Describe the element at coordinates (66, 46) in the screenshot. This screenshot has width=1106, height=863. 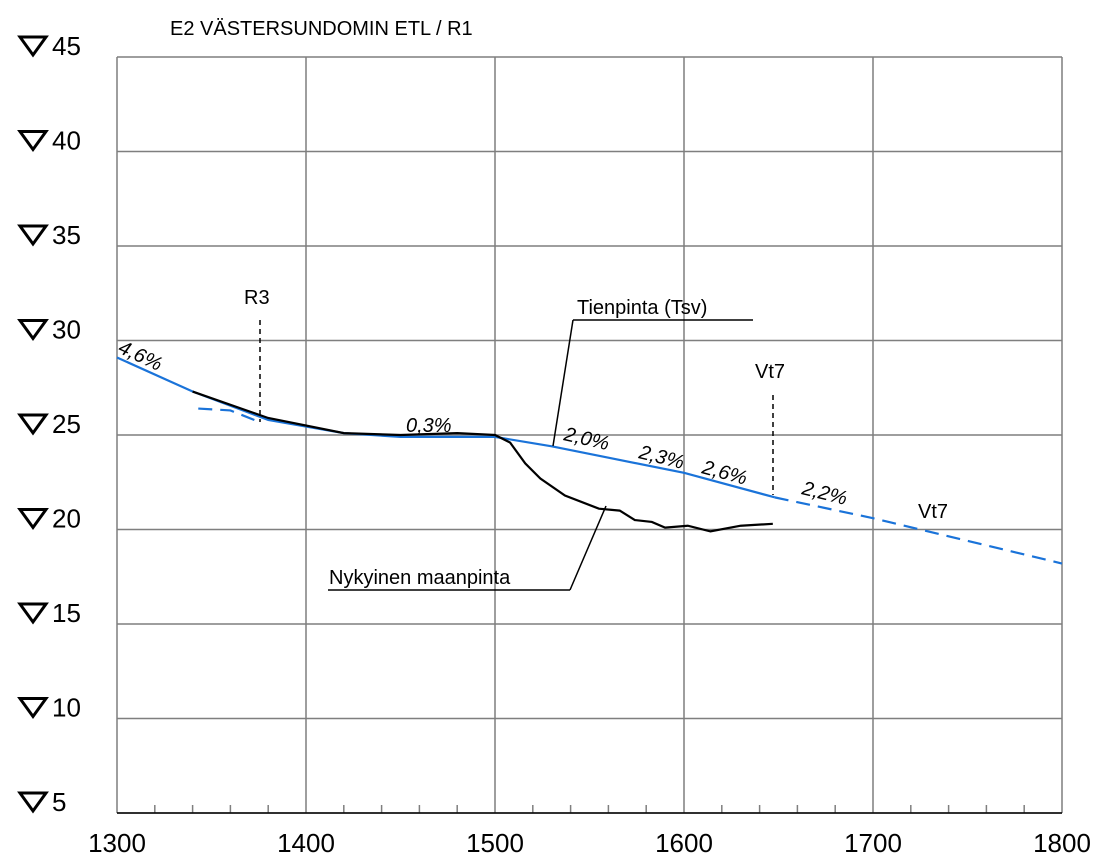
I see `y-tick-label: 45` at that location.